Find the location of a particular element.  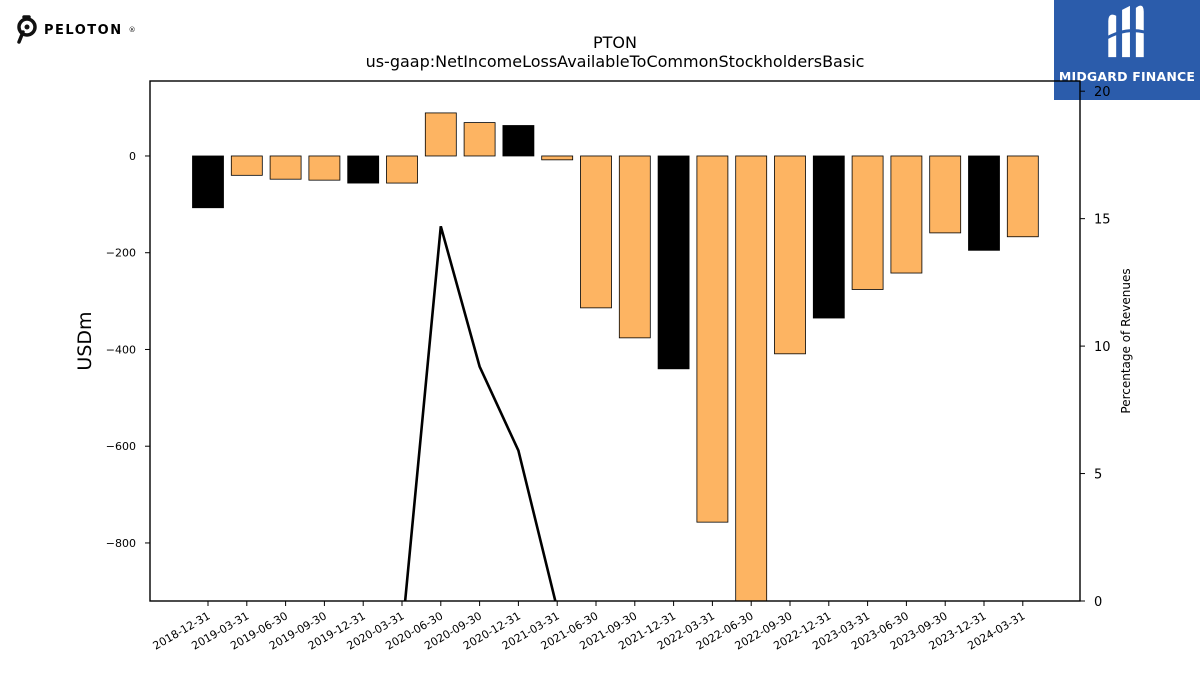

y2-tick-label: 0 is located at coordinates (1098, 602).